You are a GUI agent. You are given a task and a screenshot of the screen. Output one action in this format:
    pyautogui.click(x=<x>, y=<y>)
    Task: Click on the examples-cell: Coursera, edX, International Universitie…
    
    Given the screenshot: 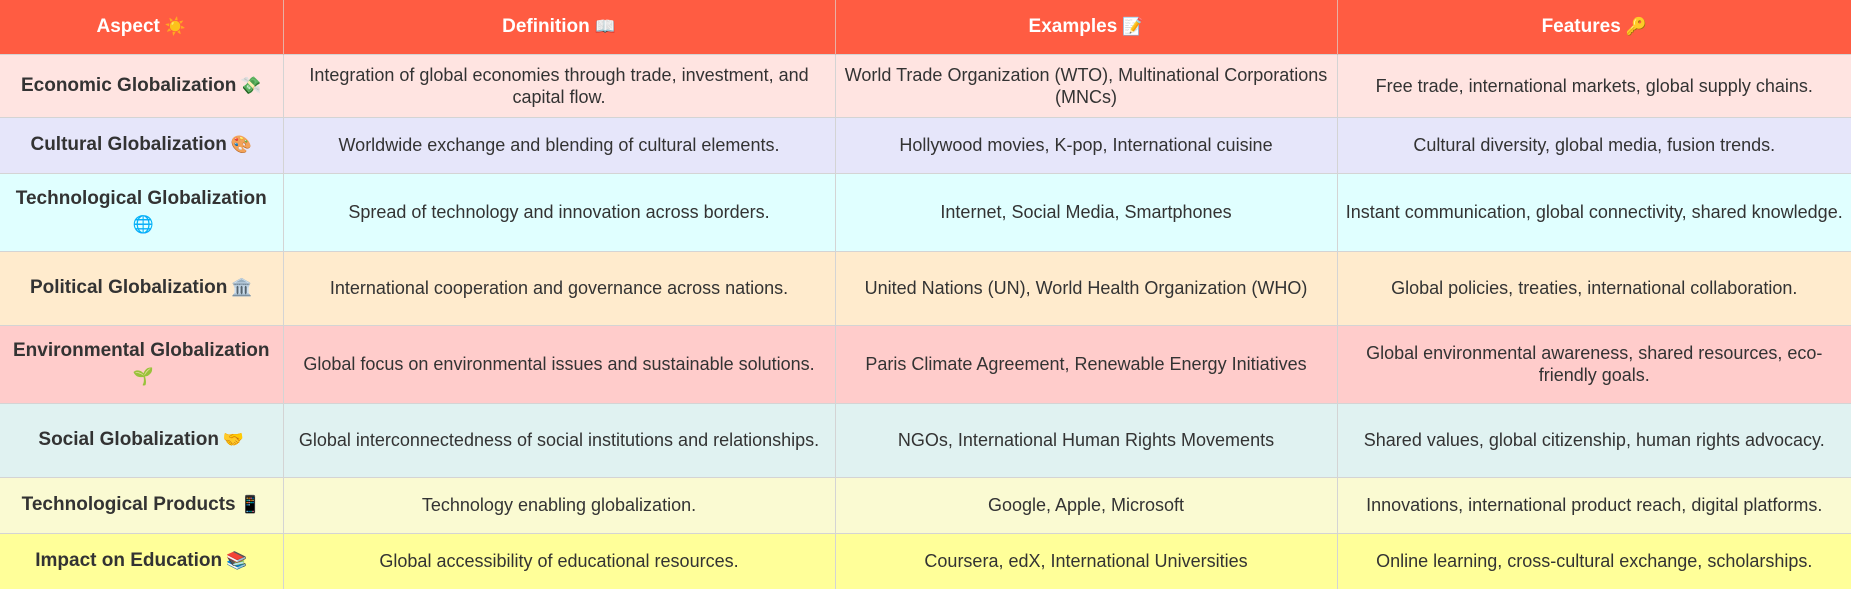 What is the action you would take?
    pyautogui.click(x=1086, y=560)
    